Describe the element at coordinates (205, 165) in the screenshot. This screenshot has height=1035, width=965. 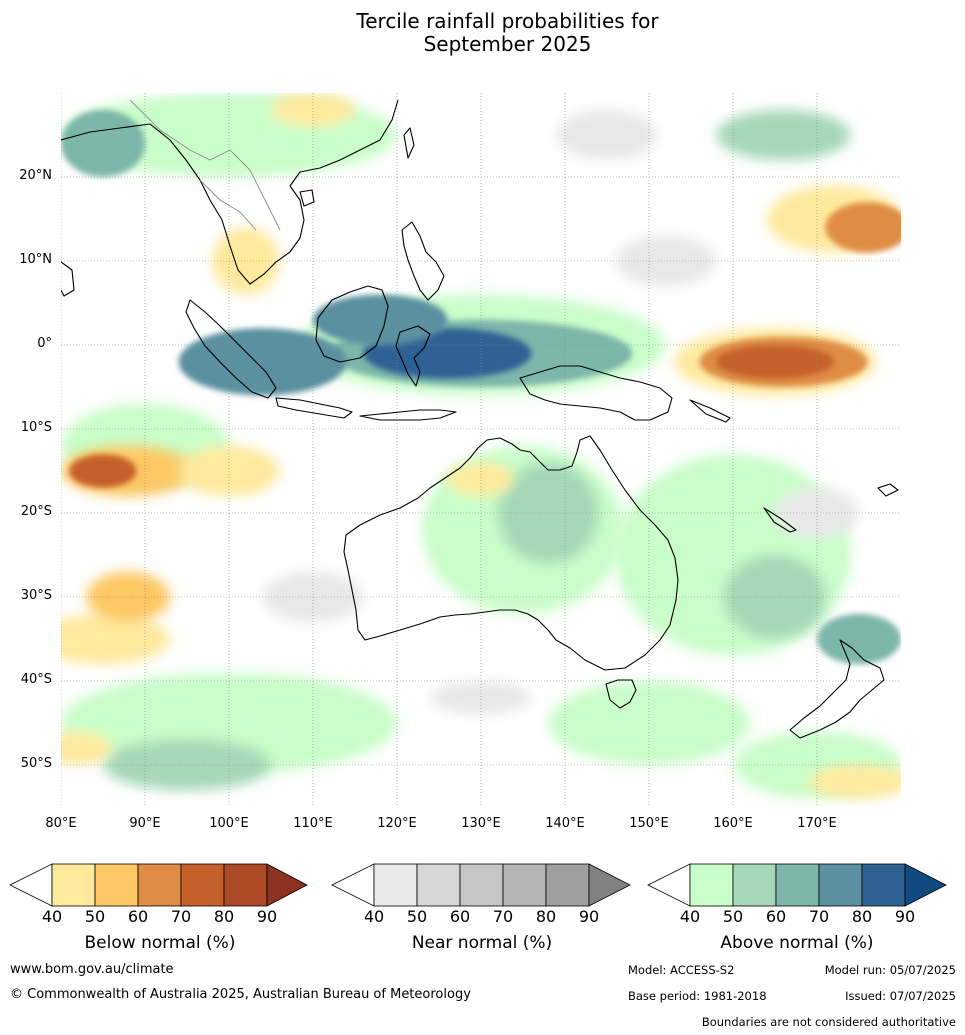
I see `country-borders` at that location.